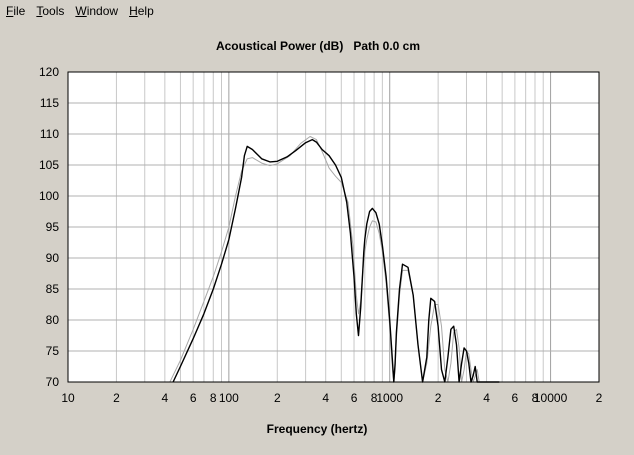 The width and height of the screenshot is (634, 455). Describe the element at coordinates (50, 11) in the screenshot. I see `menu-tools: Tools` at that location.